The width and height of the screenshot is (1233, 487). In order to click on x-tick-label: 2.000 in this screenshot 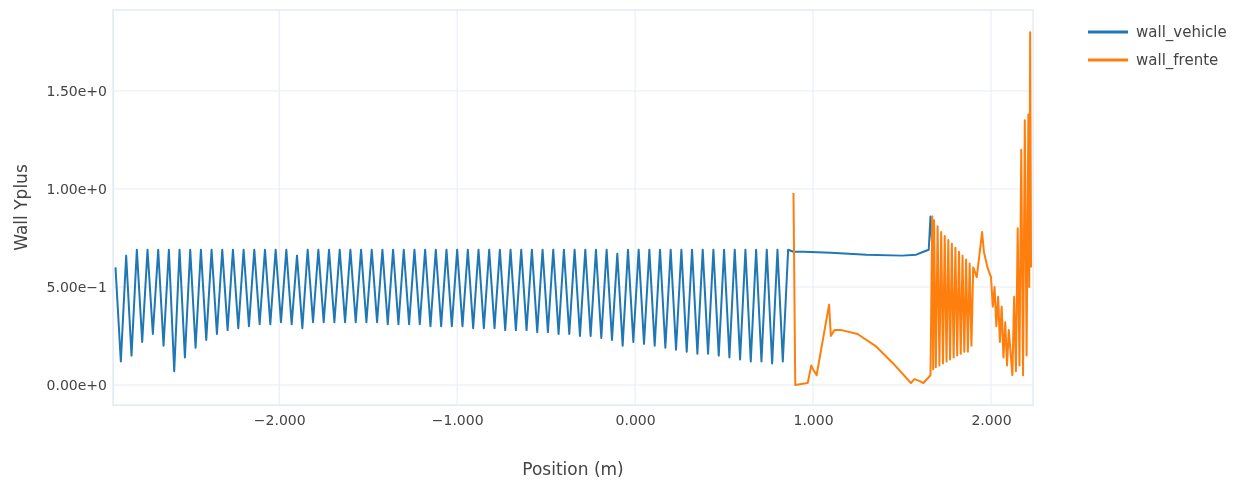, I will do `click(991, 419)`.